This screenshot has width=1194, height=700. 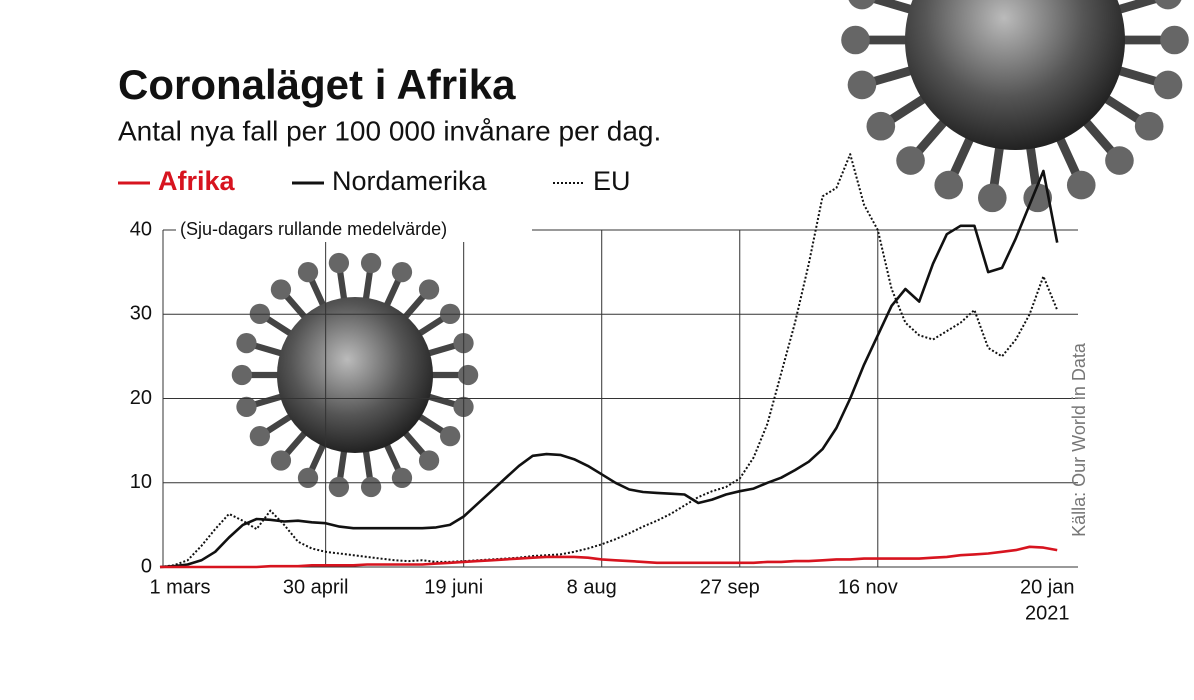 I want to click on x-tick-label: 19 juni, so click(x=453, y=587).